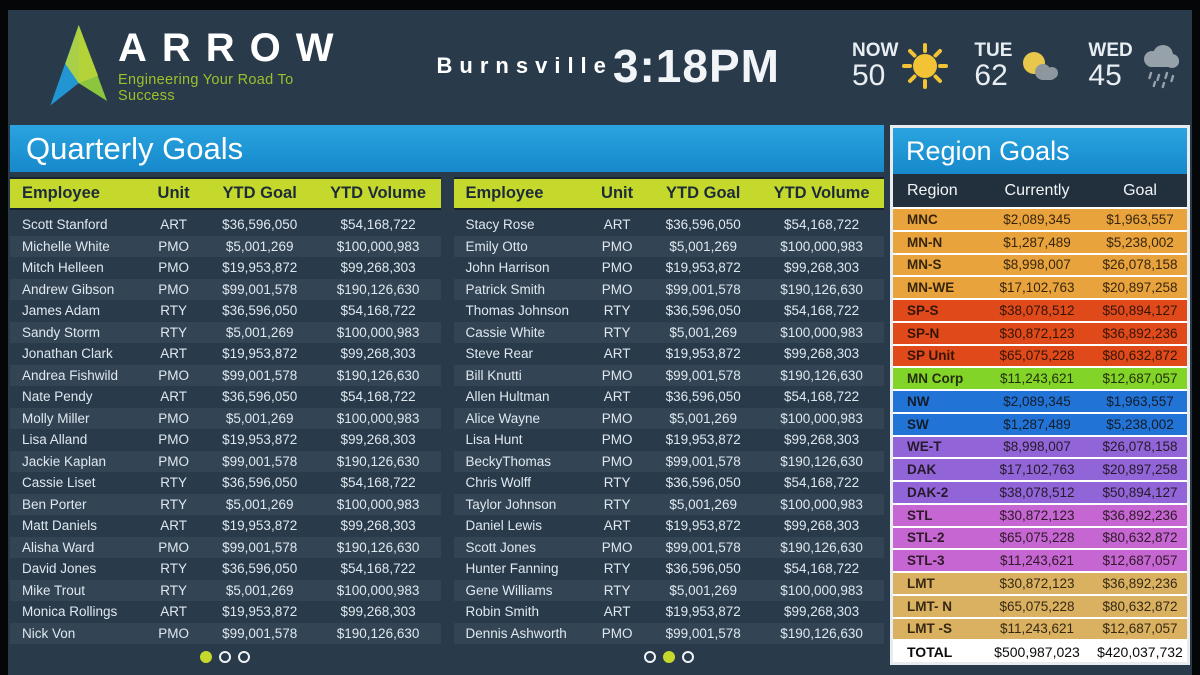 This screenshot has height=675, width=1200. I want to click on employee-name: BeckyThomas, so click(508, 461).